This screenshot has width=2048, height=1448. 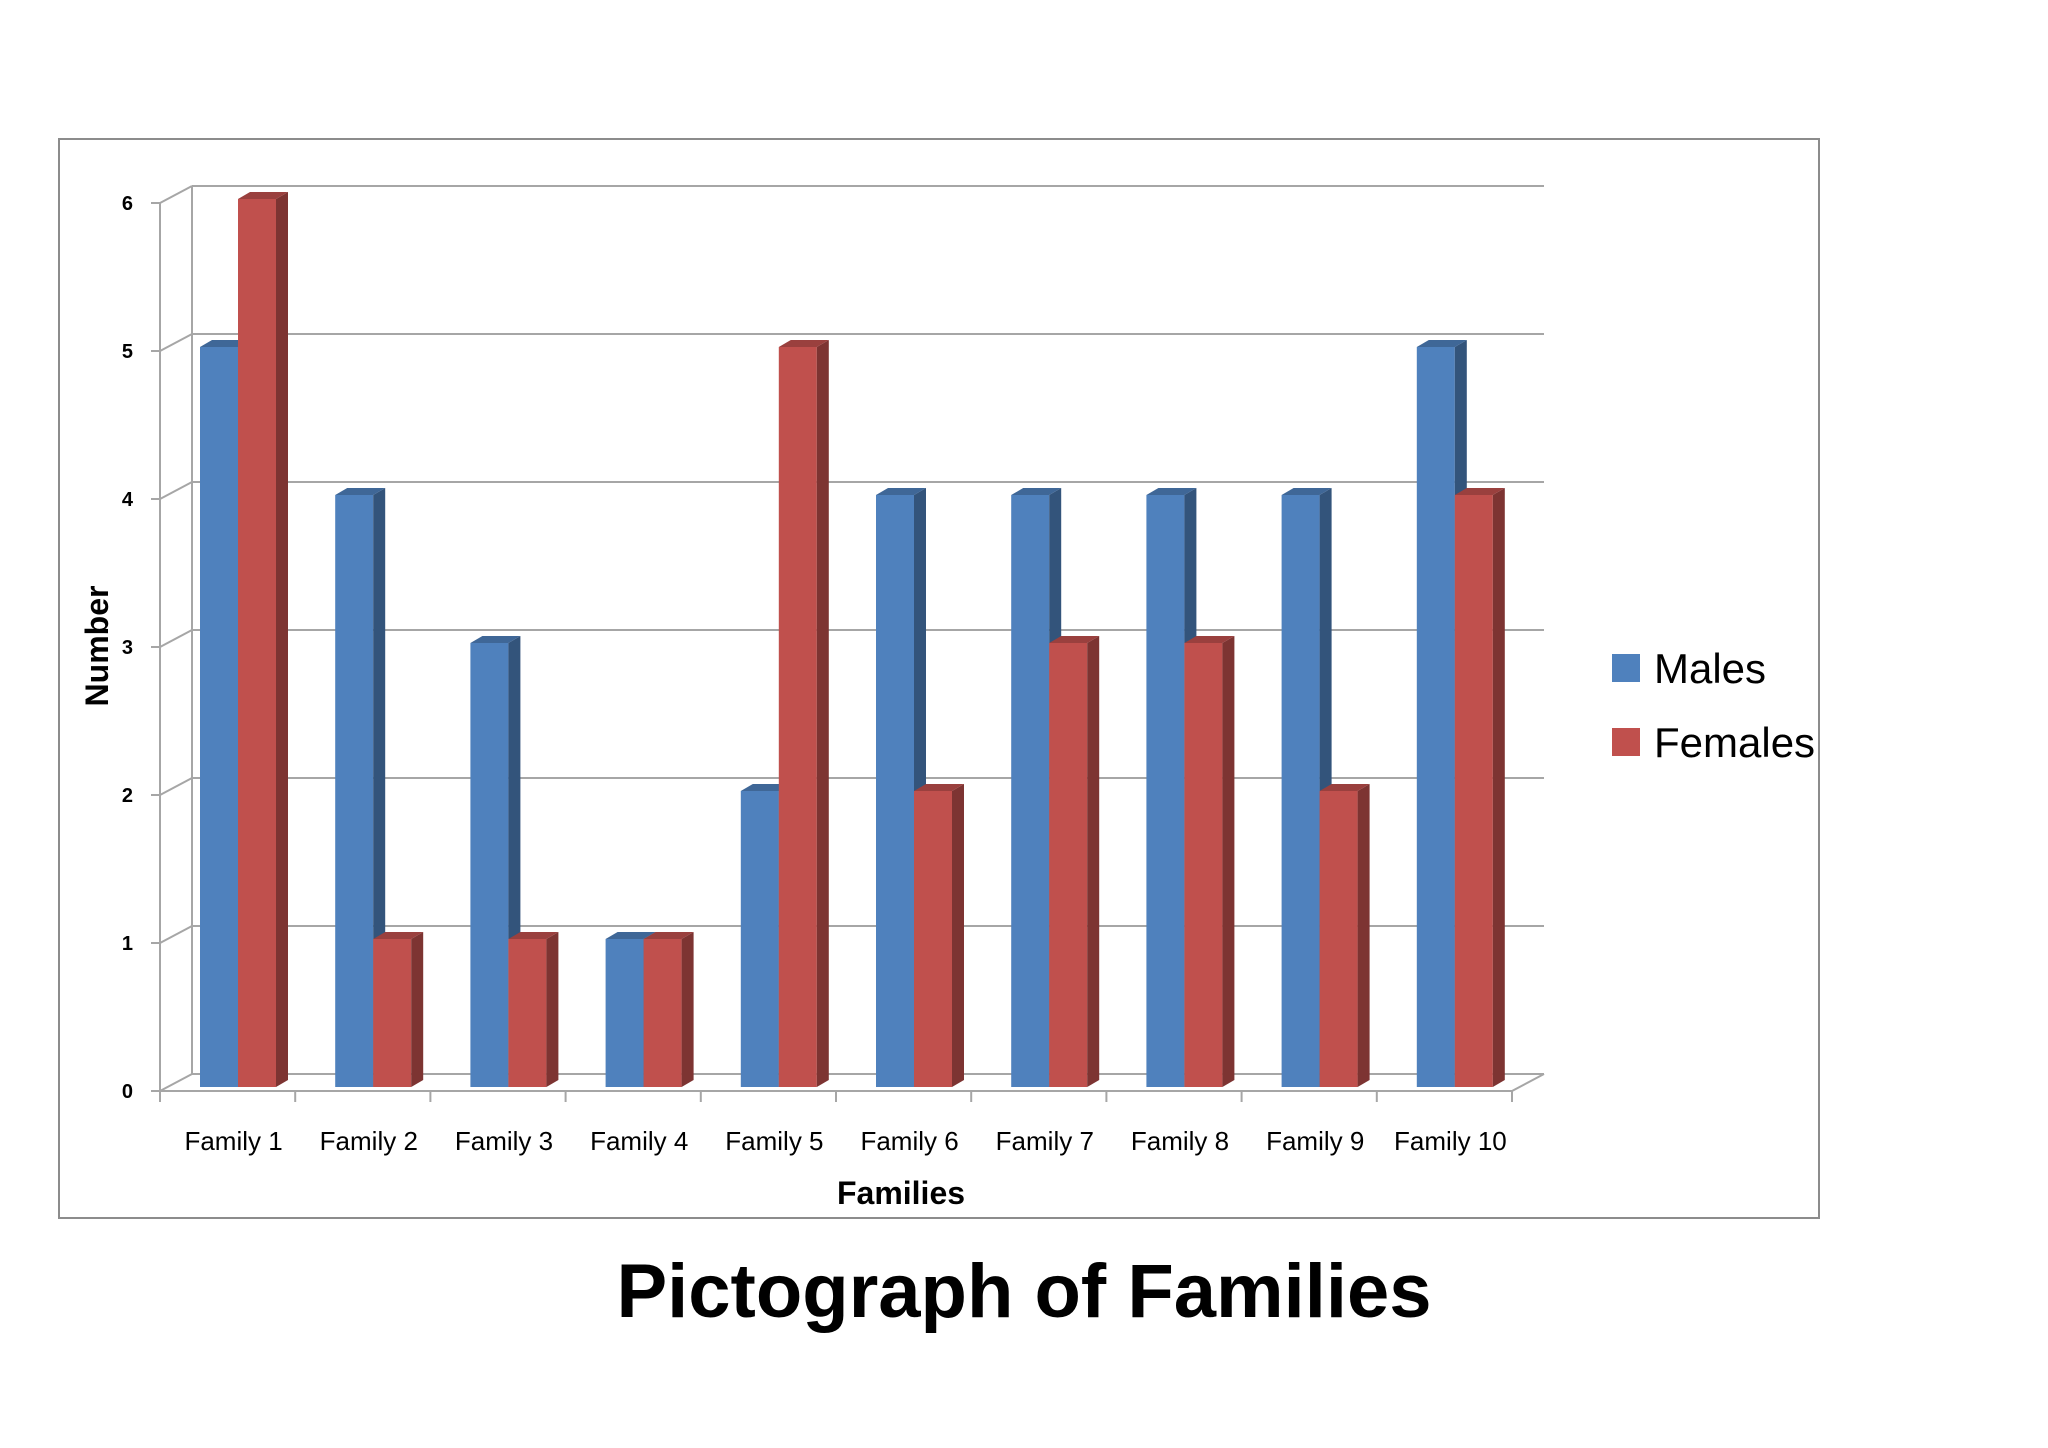 What do you see at coordinates (128, 500) in the screenshot?
I see `y-tick-label: 4` at bounding box center [128, 500].